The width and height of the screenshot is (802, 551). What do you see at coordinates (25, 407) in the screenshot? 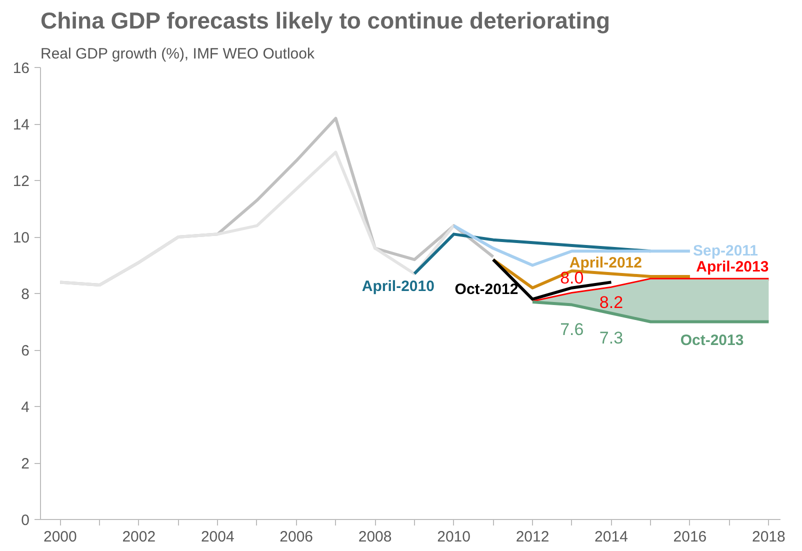
I see `y-tick-label: 4` at bounding box center [25, 407].